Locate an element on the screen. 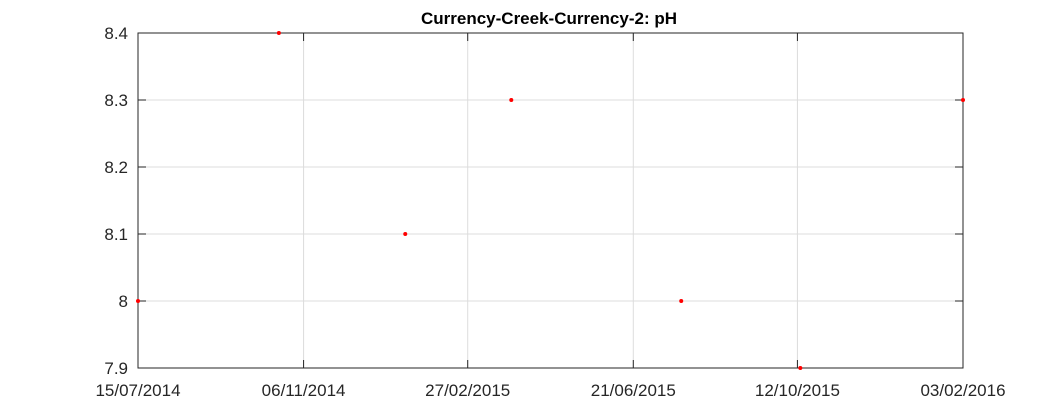  x-tick-label: 27/02/2015 is located at coordinates (467, 390).